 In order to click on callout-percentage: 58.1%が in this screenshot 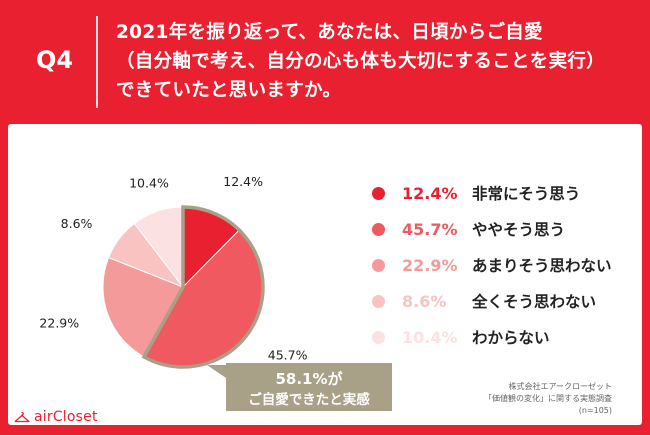, I will do `click(309, 379)`.